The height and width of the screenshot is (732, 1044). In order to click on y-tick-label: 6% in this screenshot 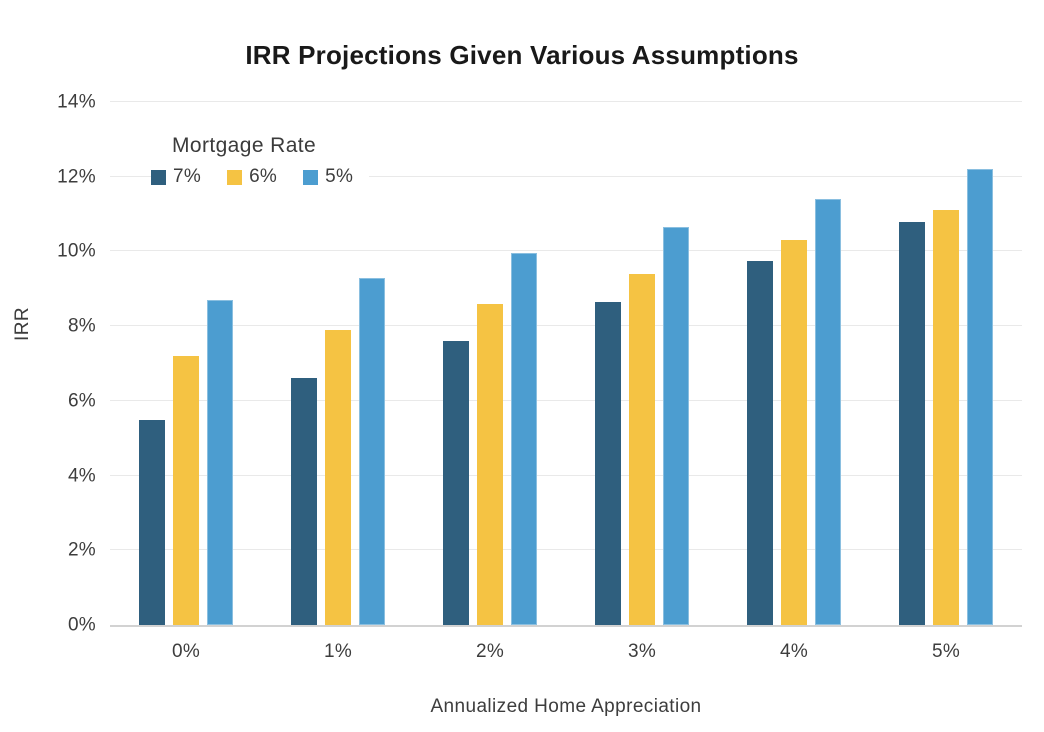, I will do `click(81, 401)`.